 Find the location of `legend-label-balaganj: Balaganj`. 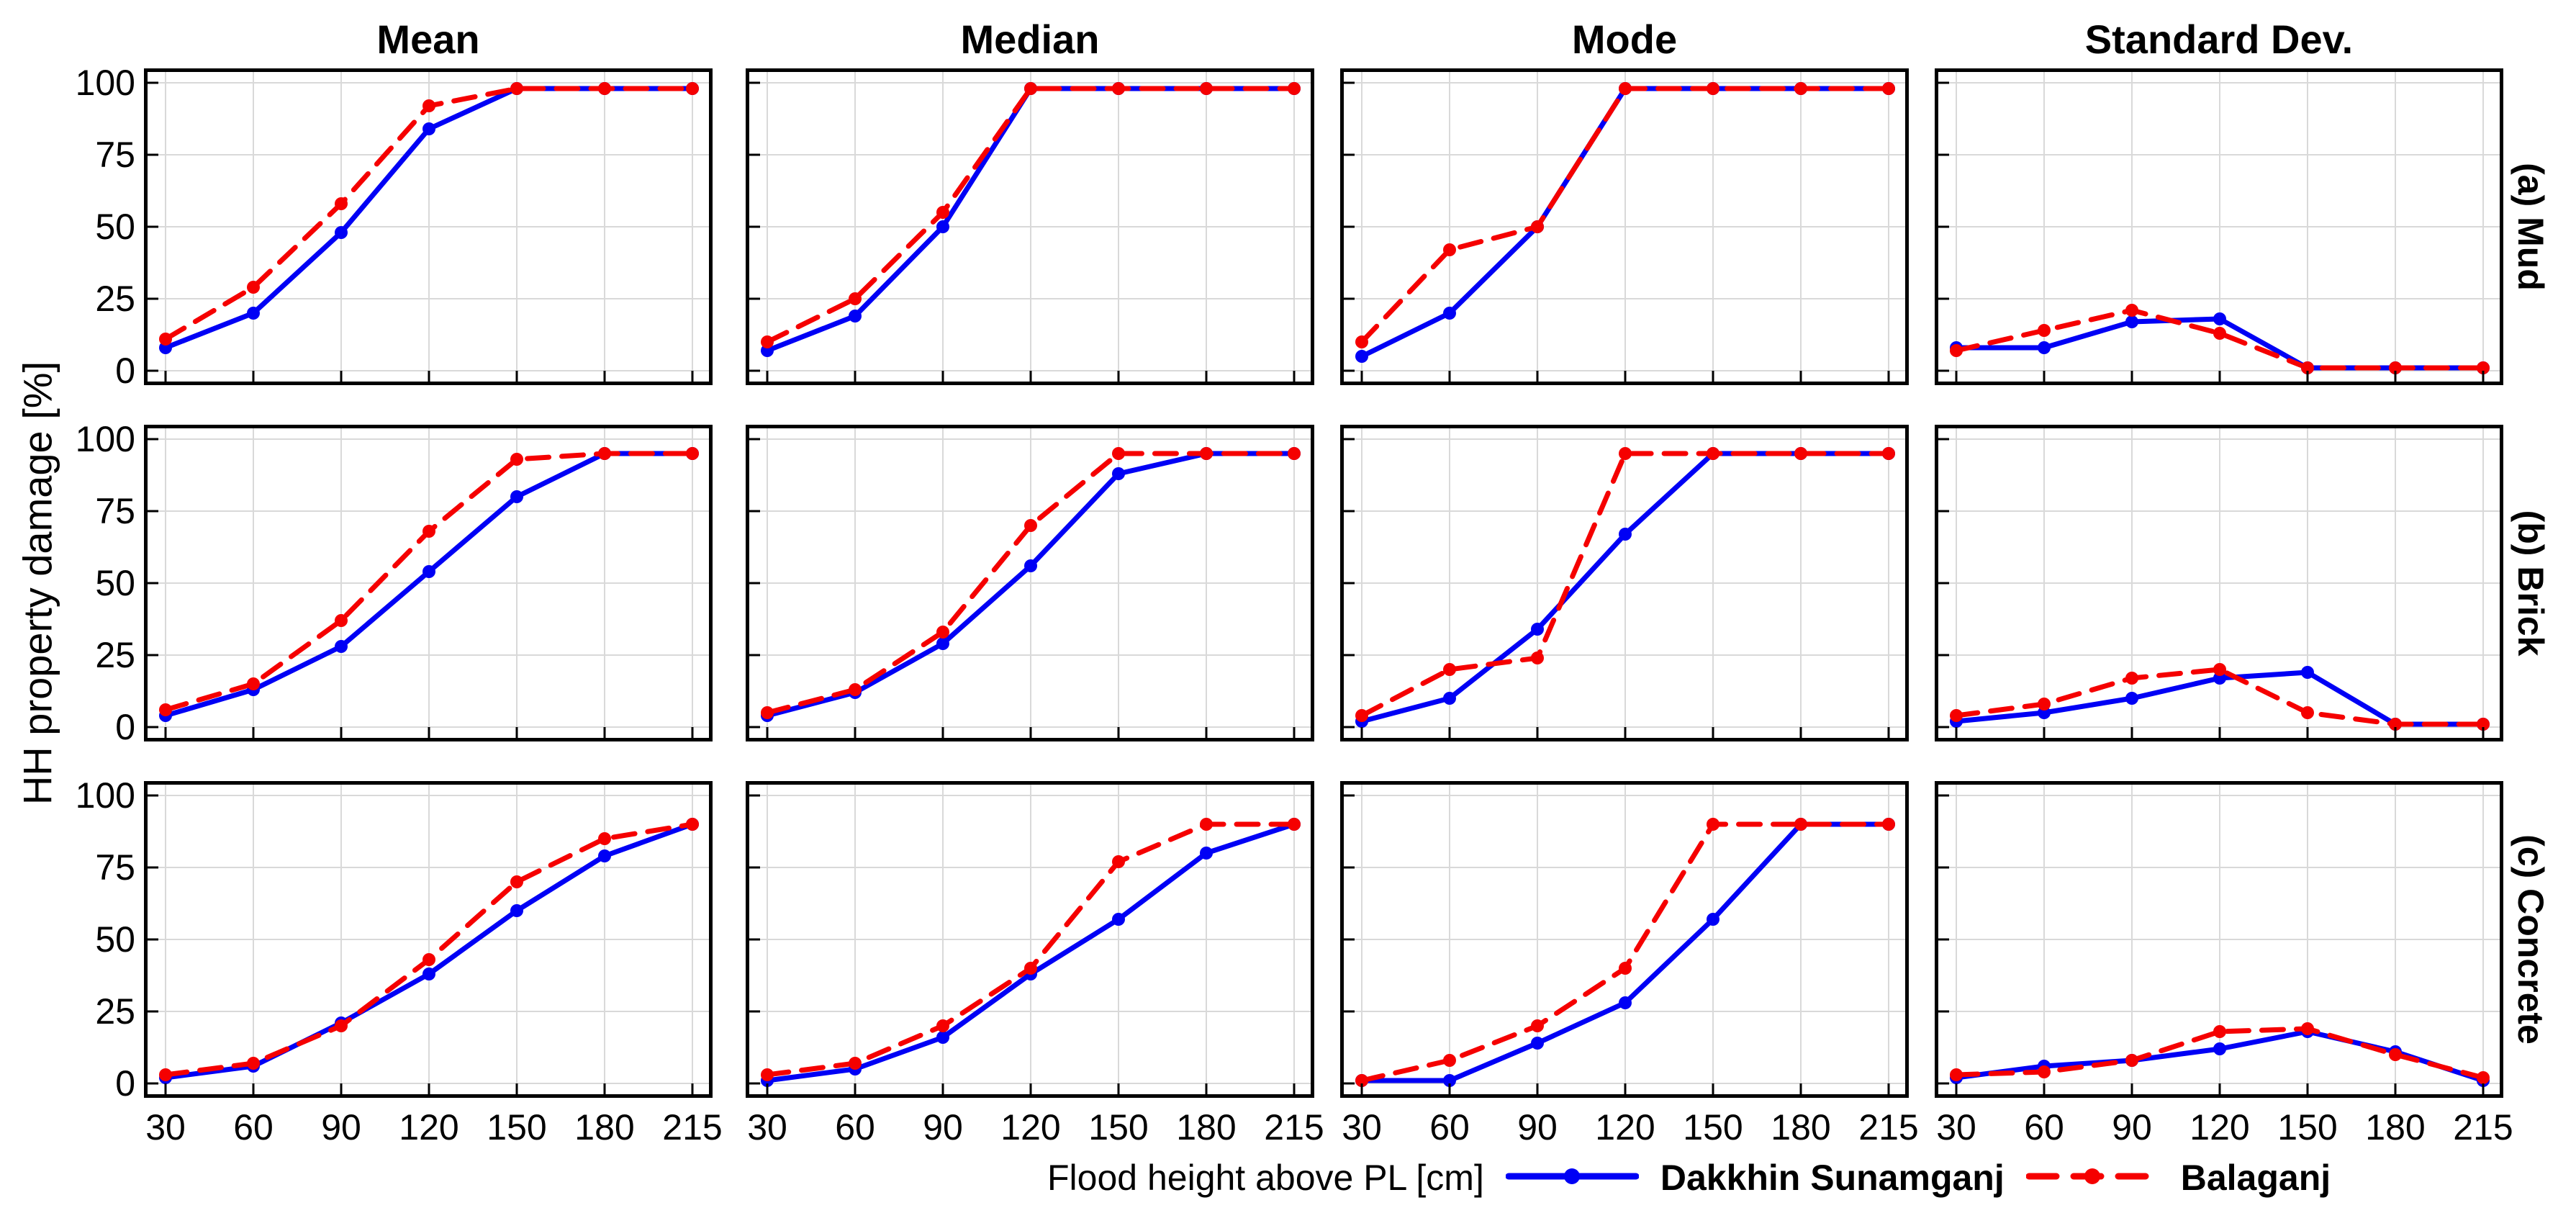

legend-label-balaganj: Balaganj is located at coordinates (2255, 1178).